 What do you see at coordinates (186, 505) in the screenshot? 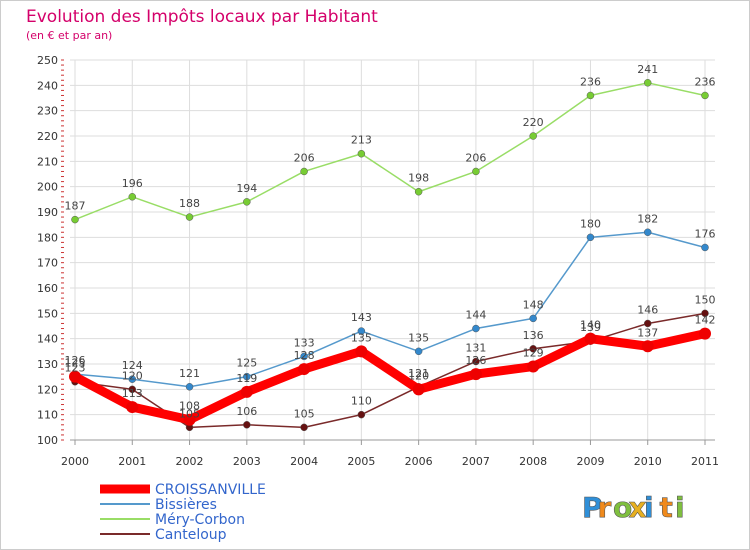
I see `legend-label-1: Bissières` at bounding box center [186, 505].